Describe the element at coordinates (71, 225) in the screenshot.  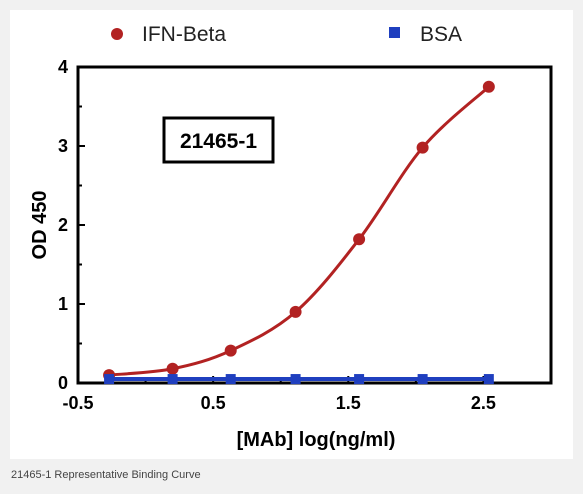
I see `y-axis: 0 1 2 3 4` at that location.